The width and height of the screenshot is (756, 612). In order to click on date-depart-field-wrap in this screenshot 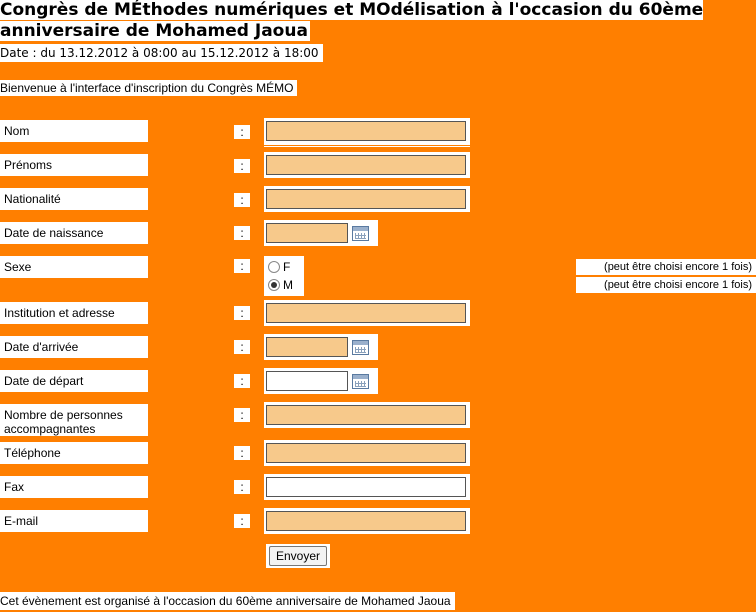, I will do `click(321, 381)`.